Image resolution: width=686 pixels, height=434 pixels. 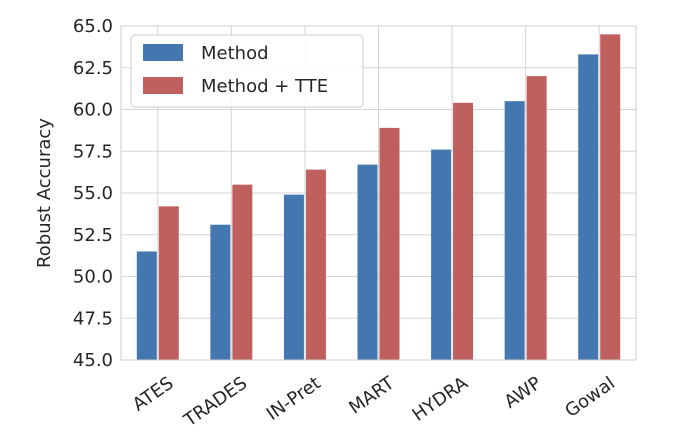 I want to click on y-tick-label: 65.0, so click(x=93, y=26).